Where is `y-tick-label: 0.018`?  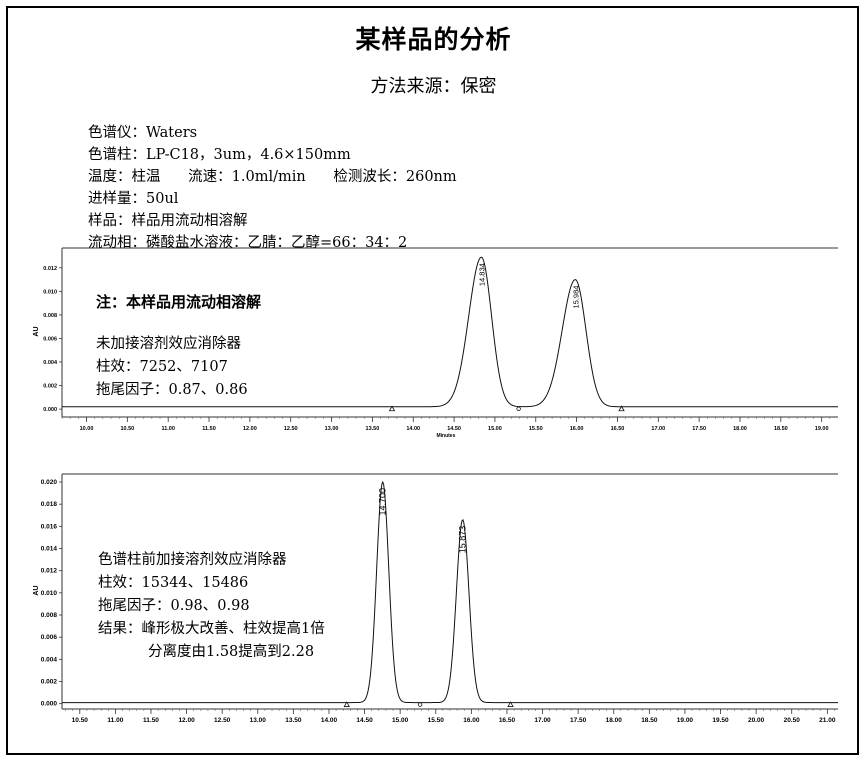
y-tick-label: 0.018 is located at coordinates (49, 504).